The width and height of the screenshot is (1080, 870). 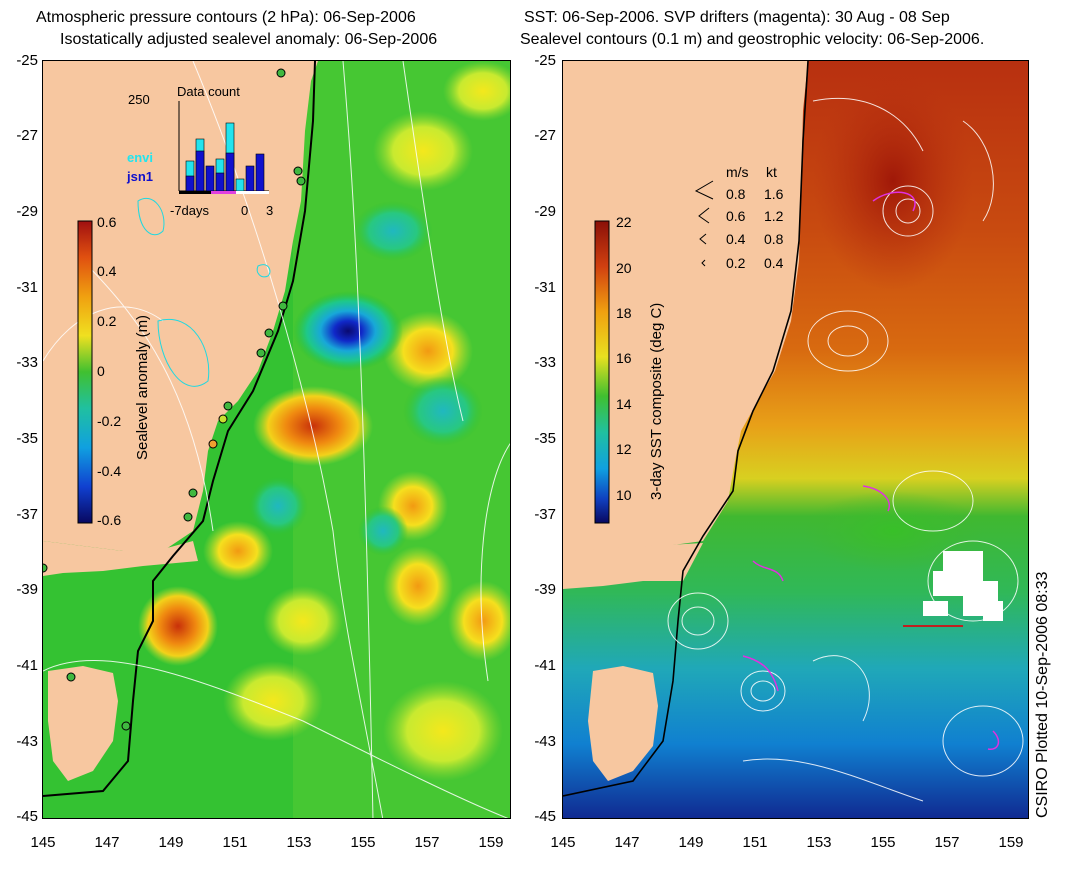 What do you see at coordinates (107, 222) in the screenshot?
I see `colorbar-tick: 0.6` at bounding box center [107, 222].